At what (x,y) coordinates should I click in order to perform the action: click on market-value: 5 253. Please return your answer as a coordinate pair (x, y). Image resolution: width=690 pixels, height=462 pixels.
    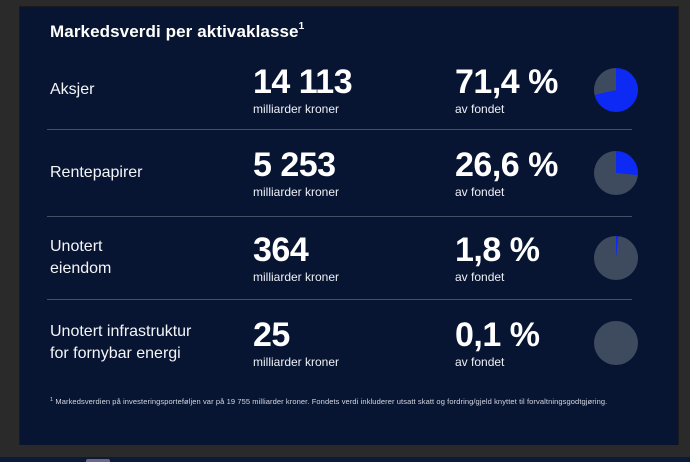
    Looking at the image, I should click on (294, 164).